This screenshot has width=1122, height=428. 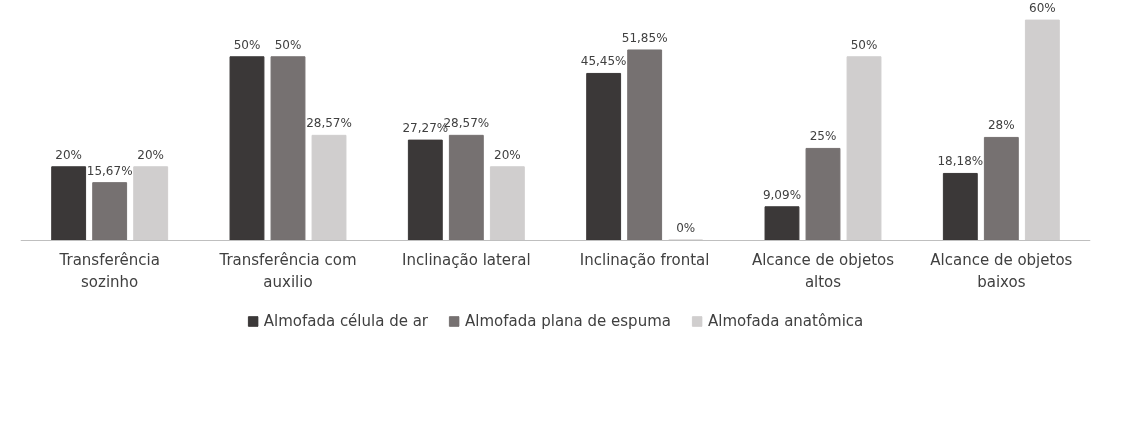 I want to click on x-tick-label: Inclinação frontal, so click(x=644, y=260).